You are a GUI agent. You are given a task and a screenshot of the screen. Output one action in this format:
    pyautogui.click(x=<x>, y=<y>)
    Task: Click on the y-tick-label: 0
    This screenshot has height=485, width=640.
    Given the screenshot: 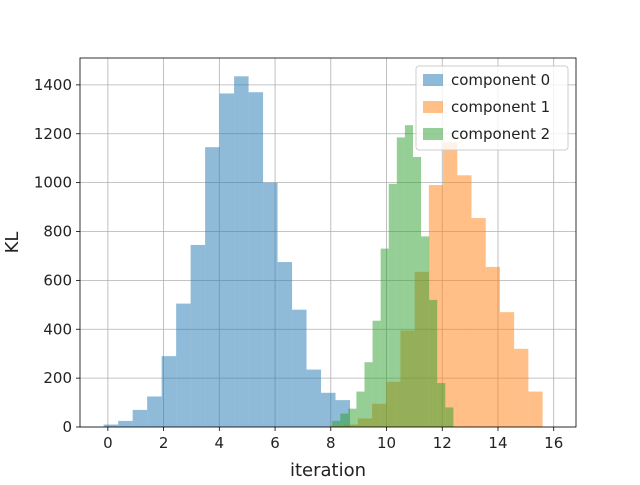 What is the action you would take?
    pyautogui.click(x=67, y=427)
    